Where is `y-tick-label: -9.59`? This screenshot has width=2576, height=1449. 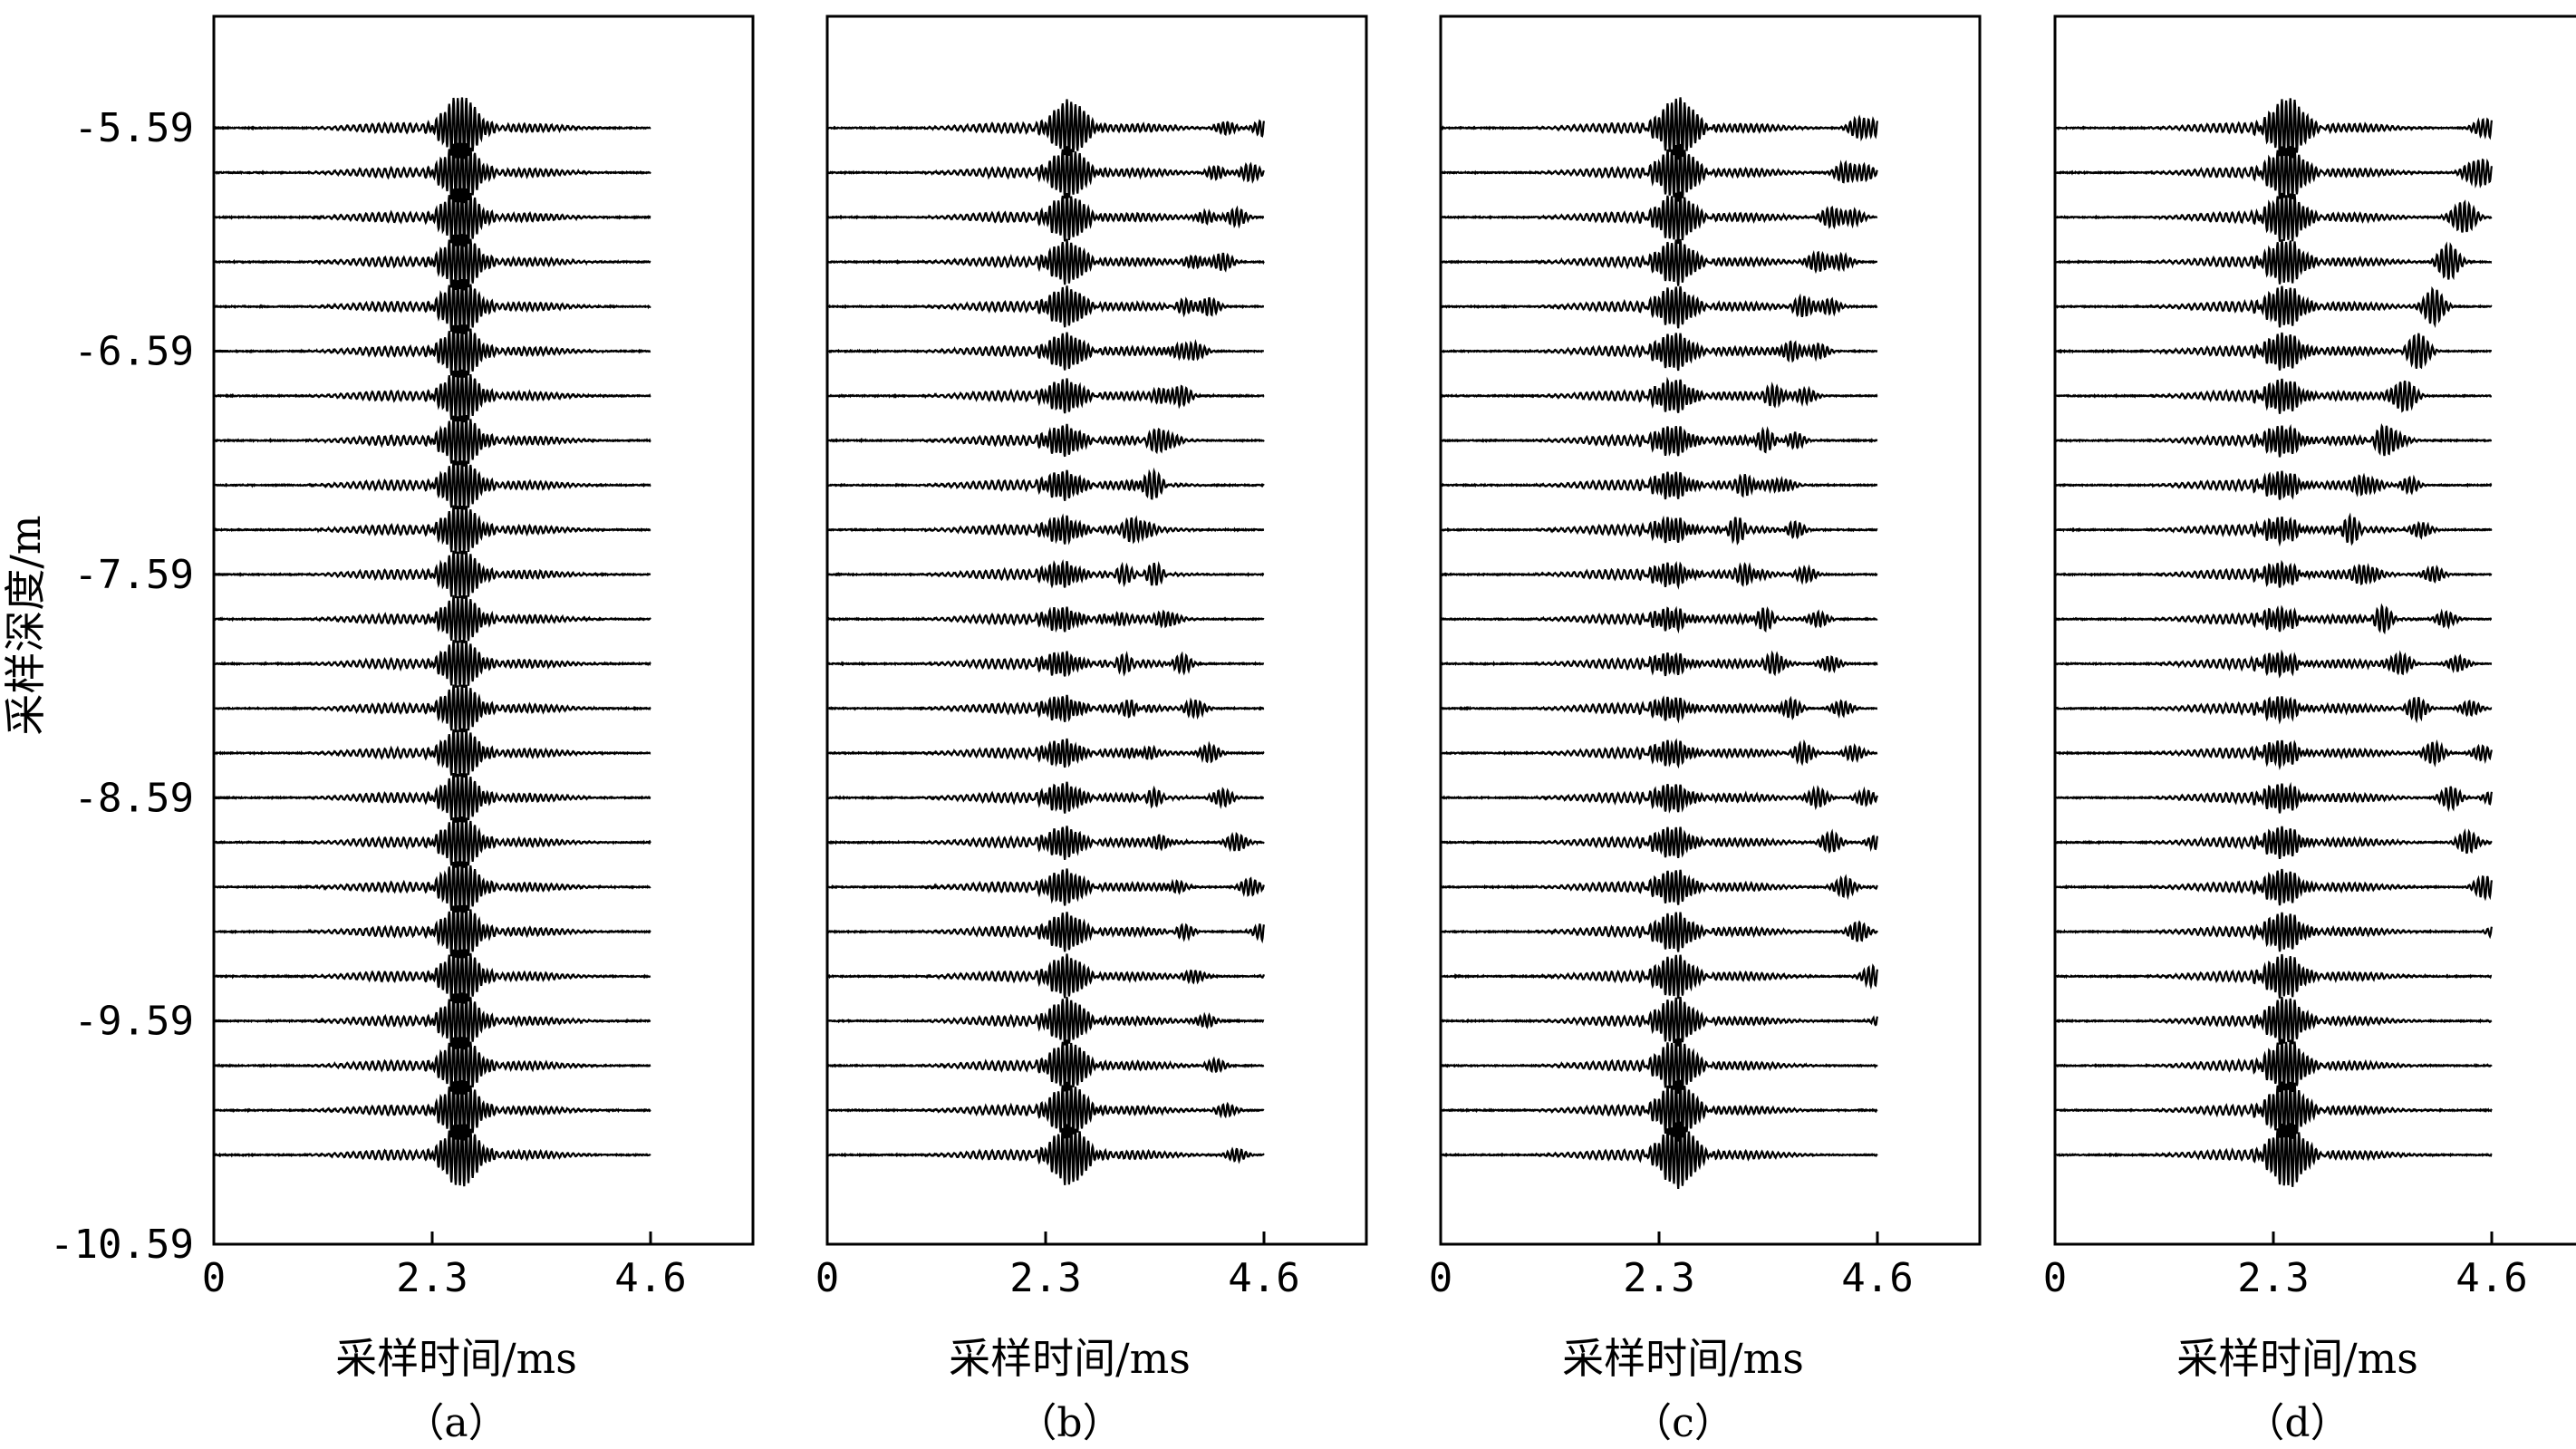 y-tick-label: -9.59 is located at coordinates (134, 1022).